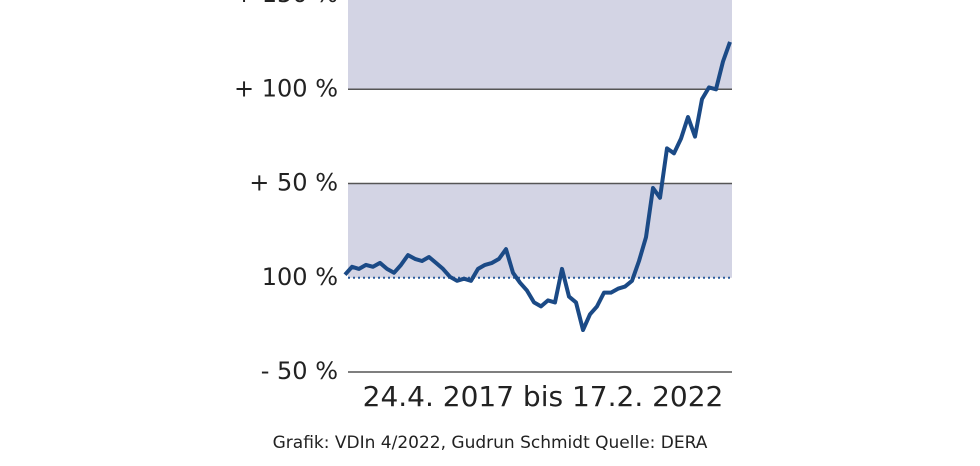 This screenshot has height=466, width=980. I want to click on y-tick-label: + 100 %, so click(286, 88).